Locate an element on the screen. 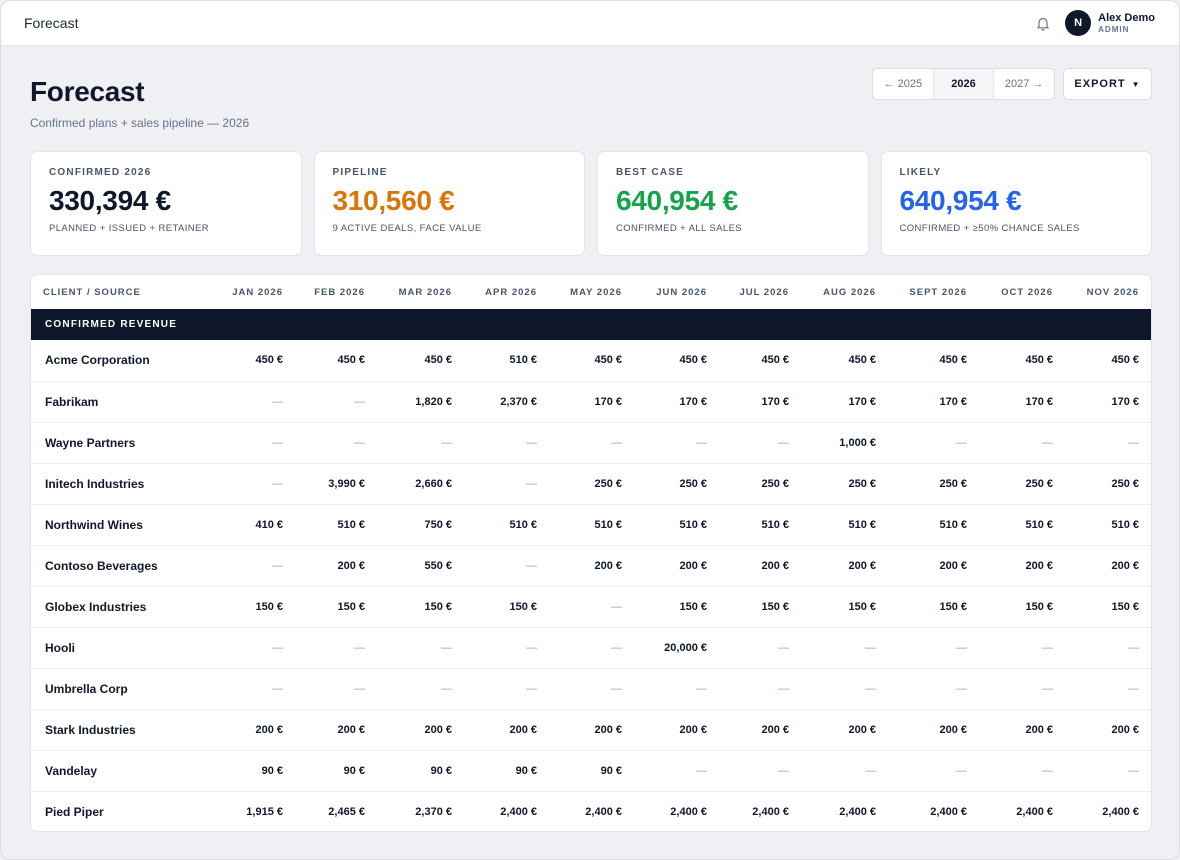  section-row: CONFIRMED REVENUE is located at coordinates (591, 324).